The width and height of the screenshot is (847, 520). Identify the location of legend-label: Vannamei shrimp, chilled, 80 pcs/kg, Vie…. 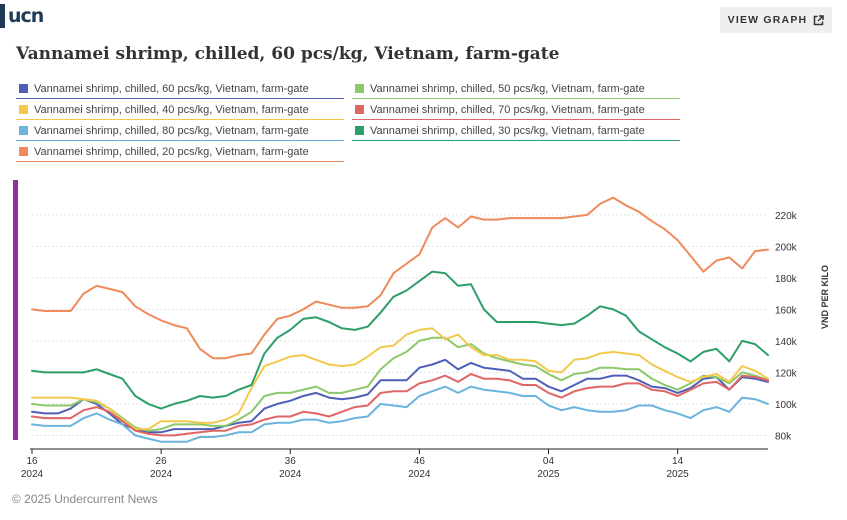
(171, 130).